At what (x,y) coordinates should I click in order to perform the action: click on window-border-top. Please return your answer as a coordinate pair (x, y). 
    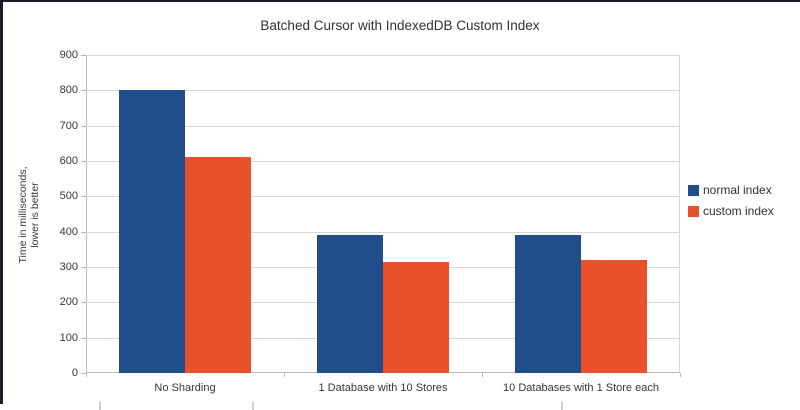
    Looking at the image, I should click on (400, 1).